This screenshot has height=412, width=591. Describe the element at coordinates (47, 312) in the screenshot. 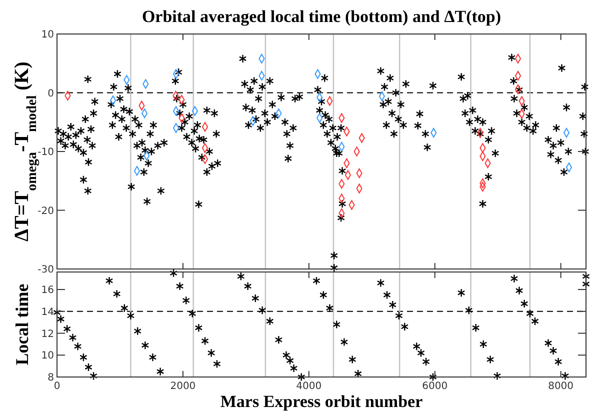

I see `y-tick-label: 14` at that location.